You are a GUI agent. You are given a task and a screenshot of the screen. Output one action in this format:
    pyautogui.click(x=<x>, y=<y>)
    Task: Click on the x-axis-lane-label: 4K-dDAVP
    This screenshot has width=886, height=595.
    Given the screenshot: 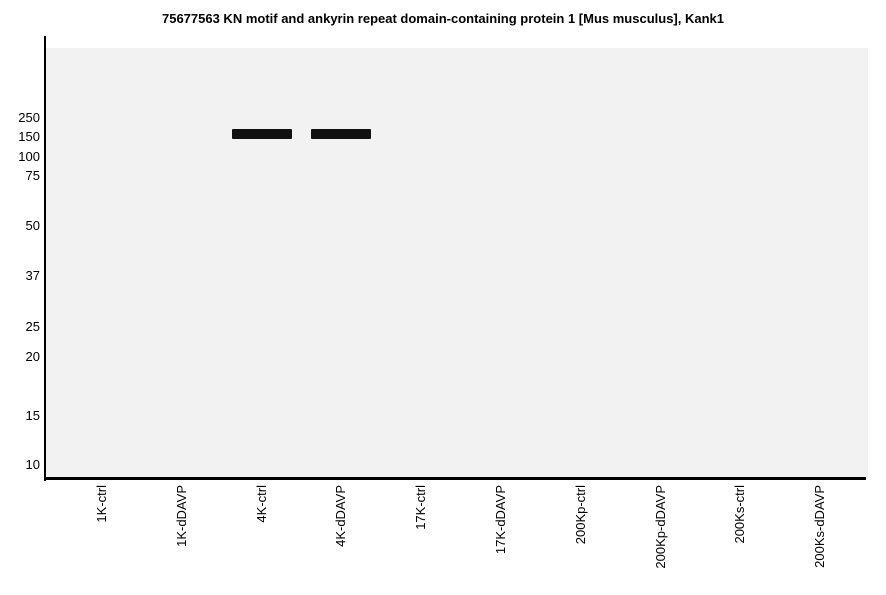 What is the action you would take?
    pyautogui.click(x=341, y=516)
    